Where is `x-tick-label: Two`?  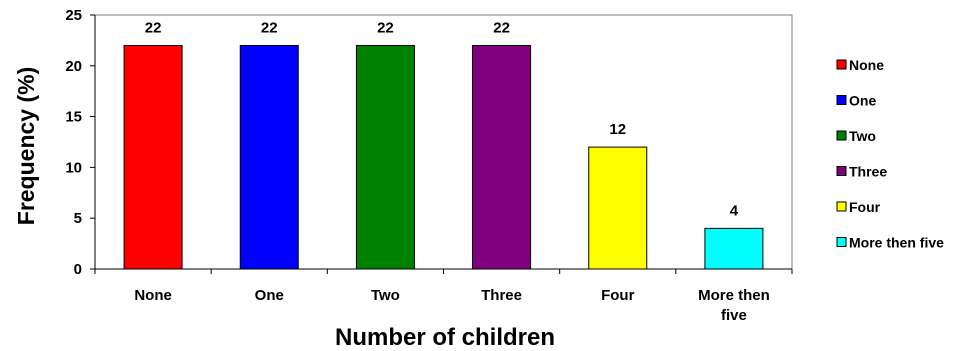 x-tick-label: Two is located at coordinates (385, 295).